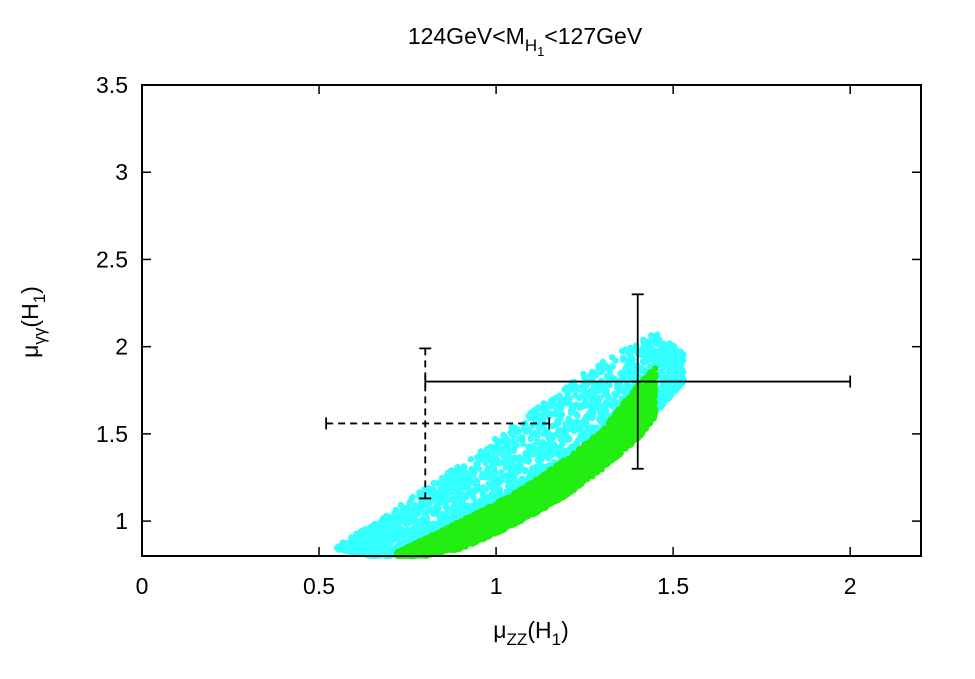  Describe the element at coordinates (525, 41) in the screenshot. I see `chart-title: 124GeV<MH1<127GeV` at that location.